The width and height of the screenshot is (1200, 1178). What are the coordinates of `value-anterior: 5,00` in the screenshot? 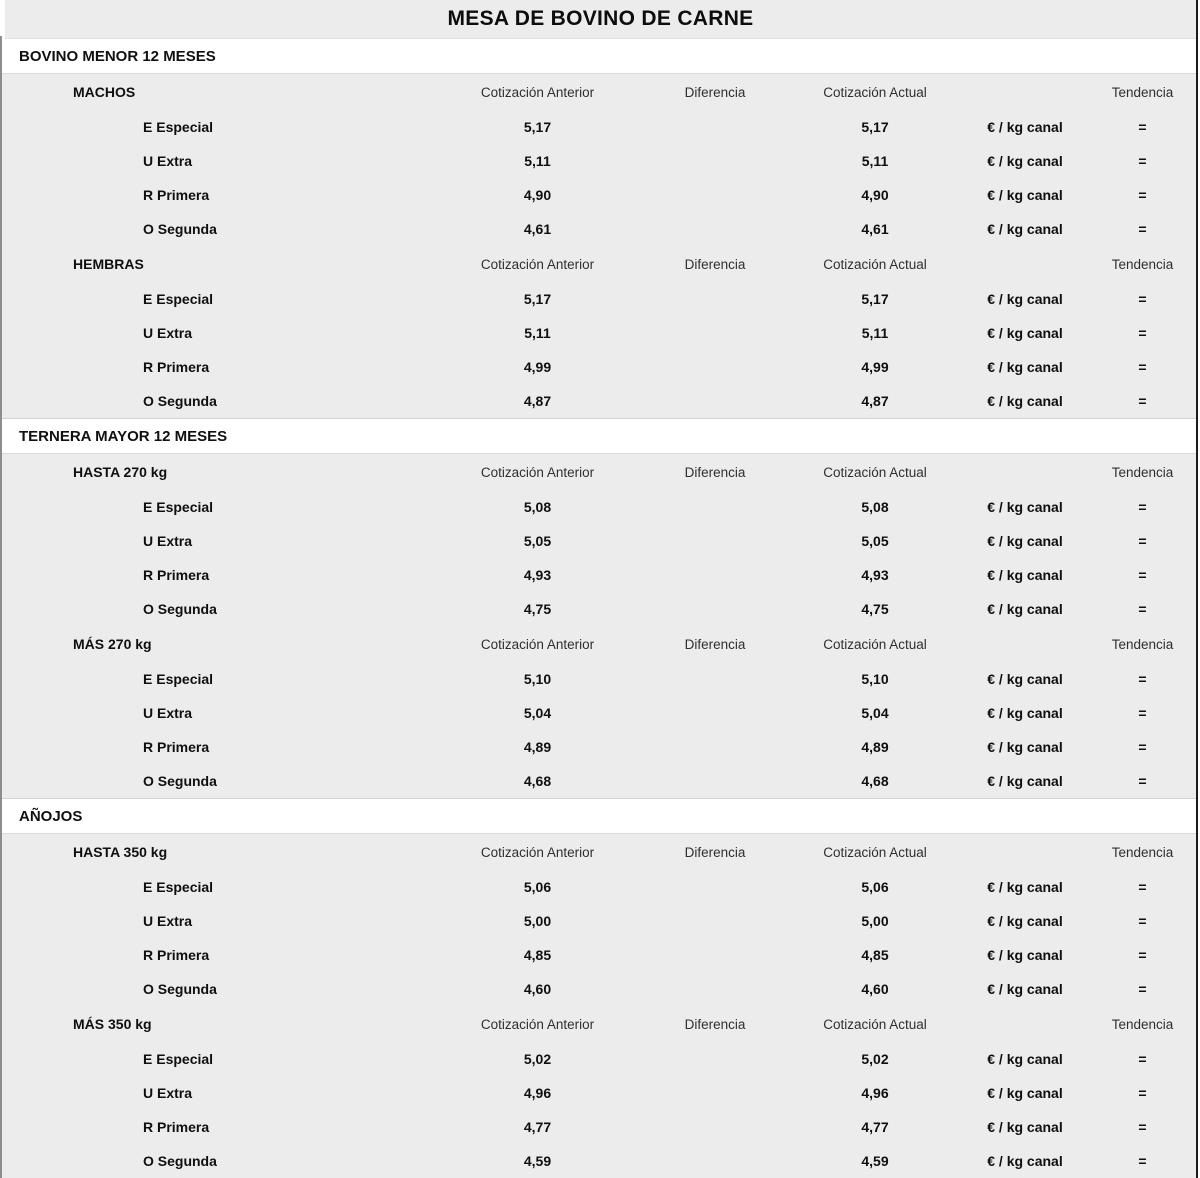 It's located at (537, 921).